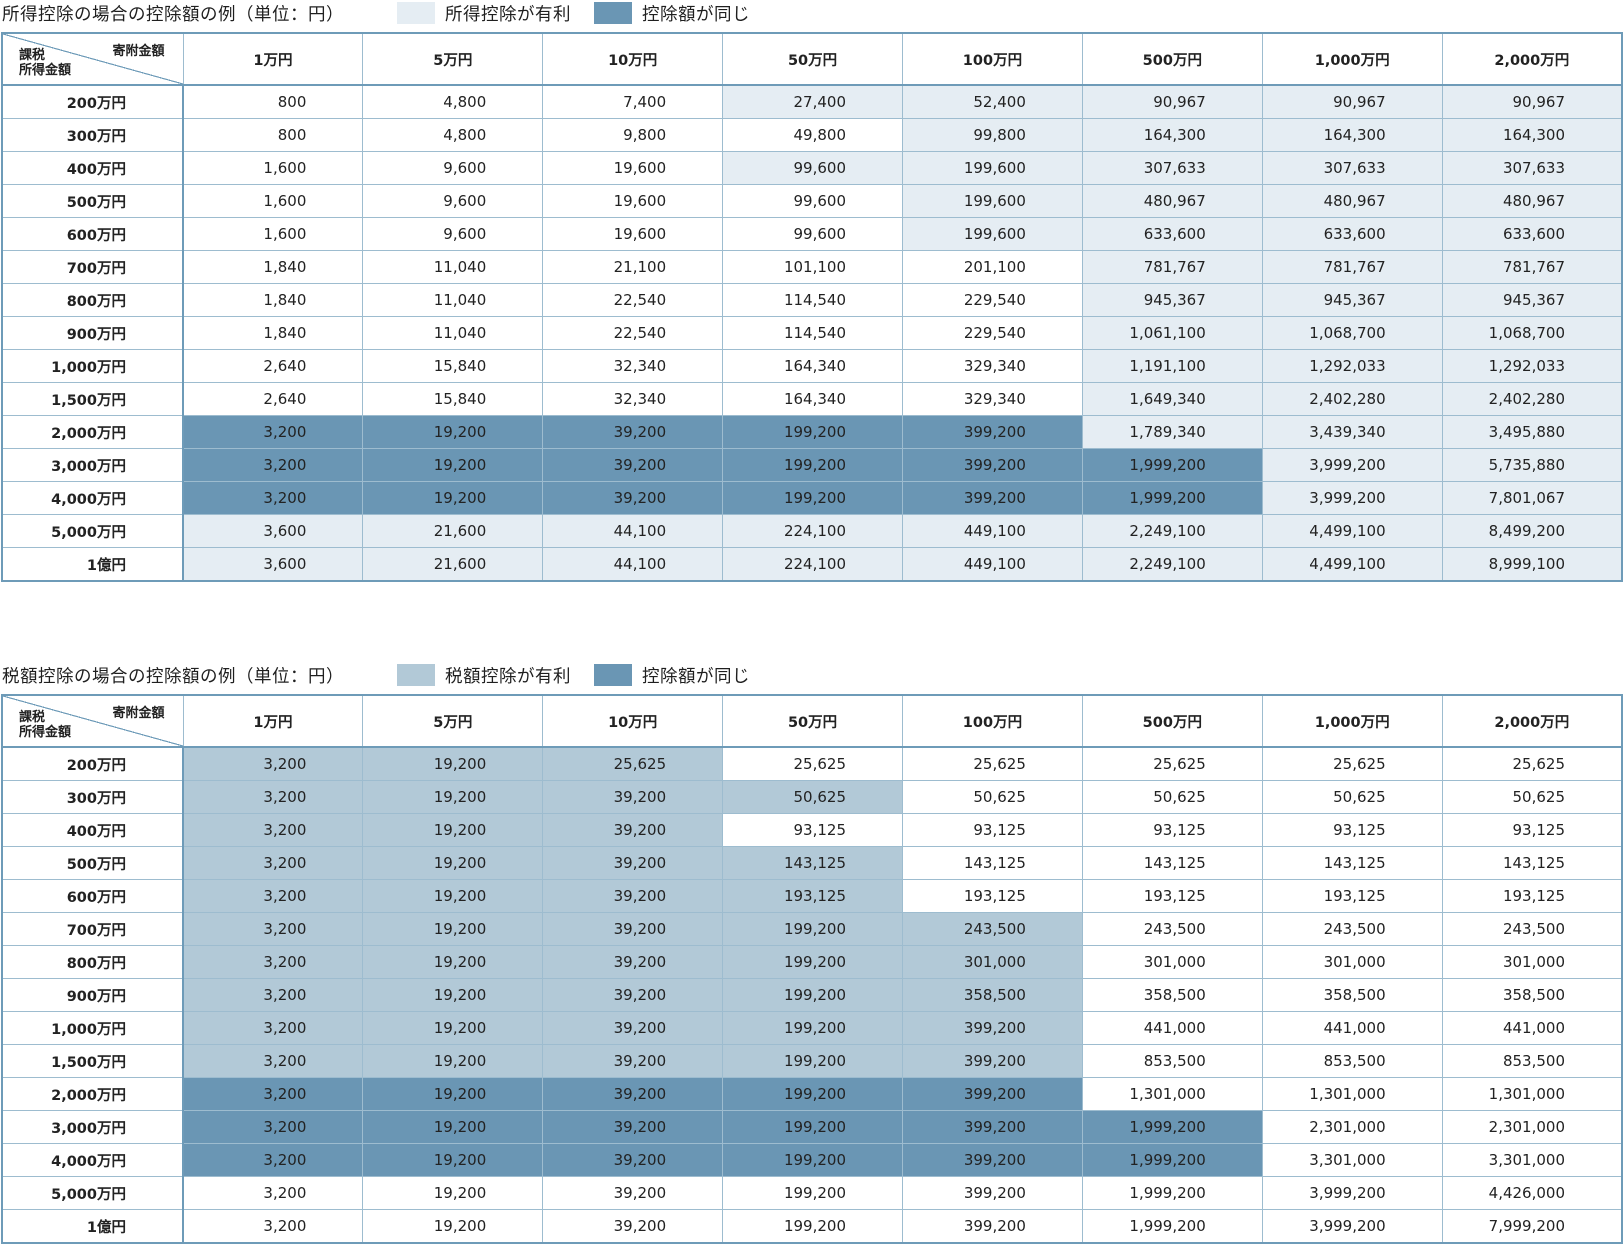 Image resolution: width=1624 pixels, height=1250 pixels. What do you see at coordinates (1172, 1028) in the screenshot?
I see `table-cell: 441,000` at bounding box center [1172, 1028].